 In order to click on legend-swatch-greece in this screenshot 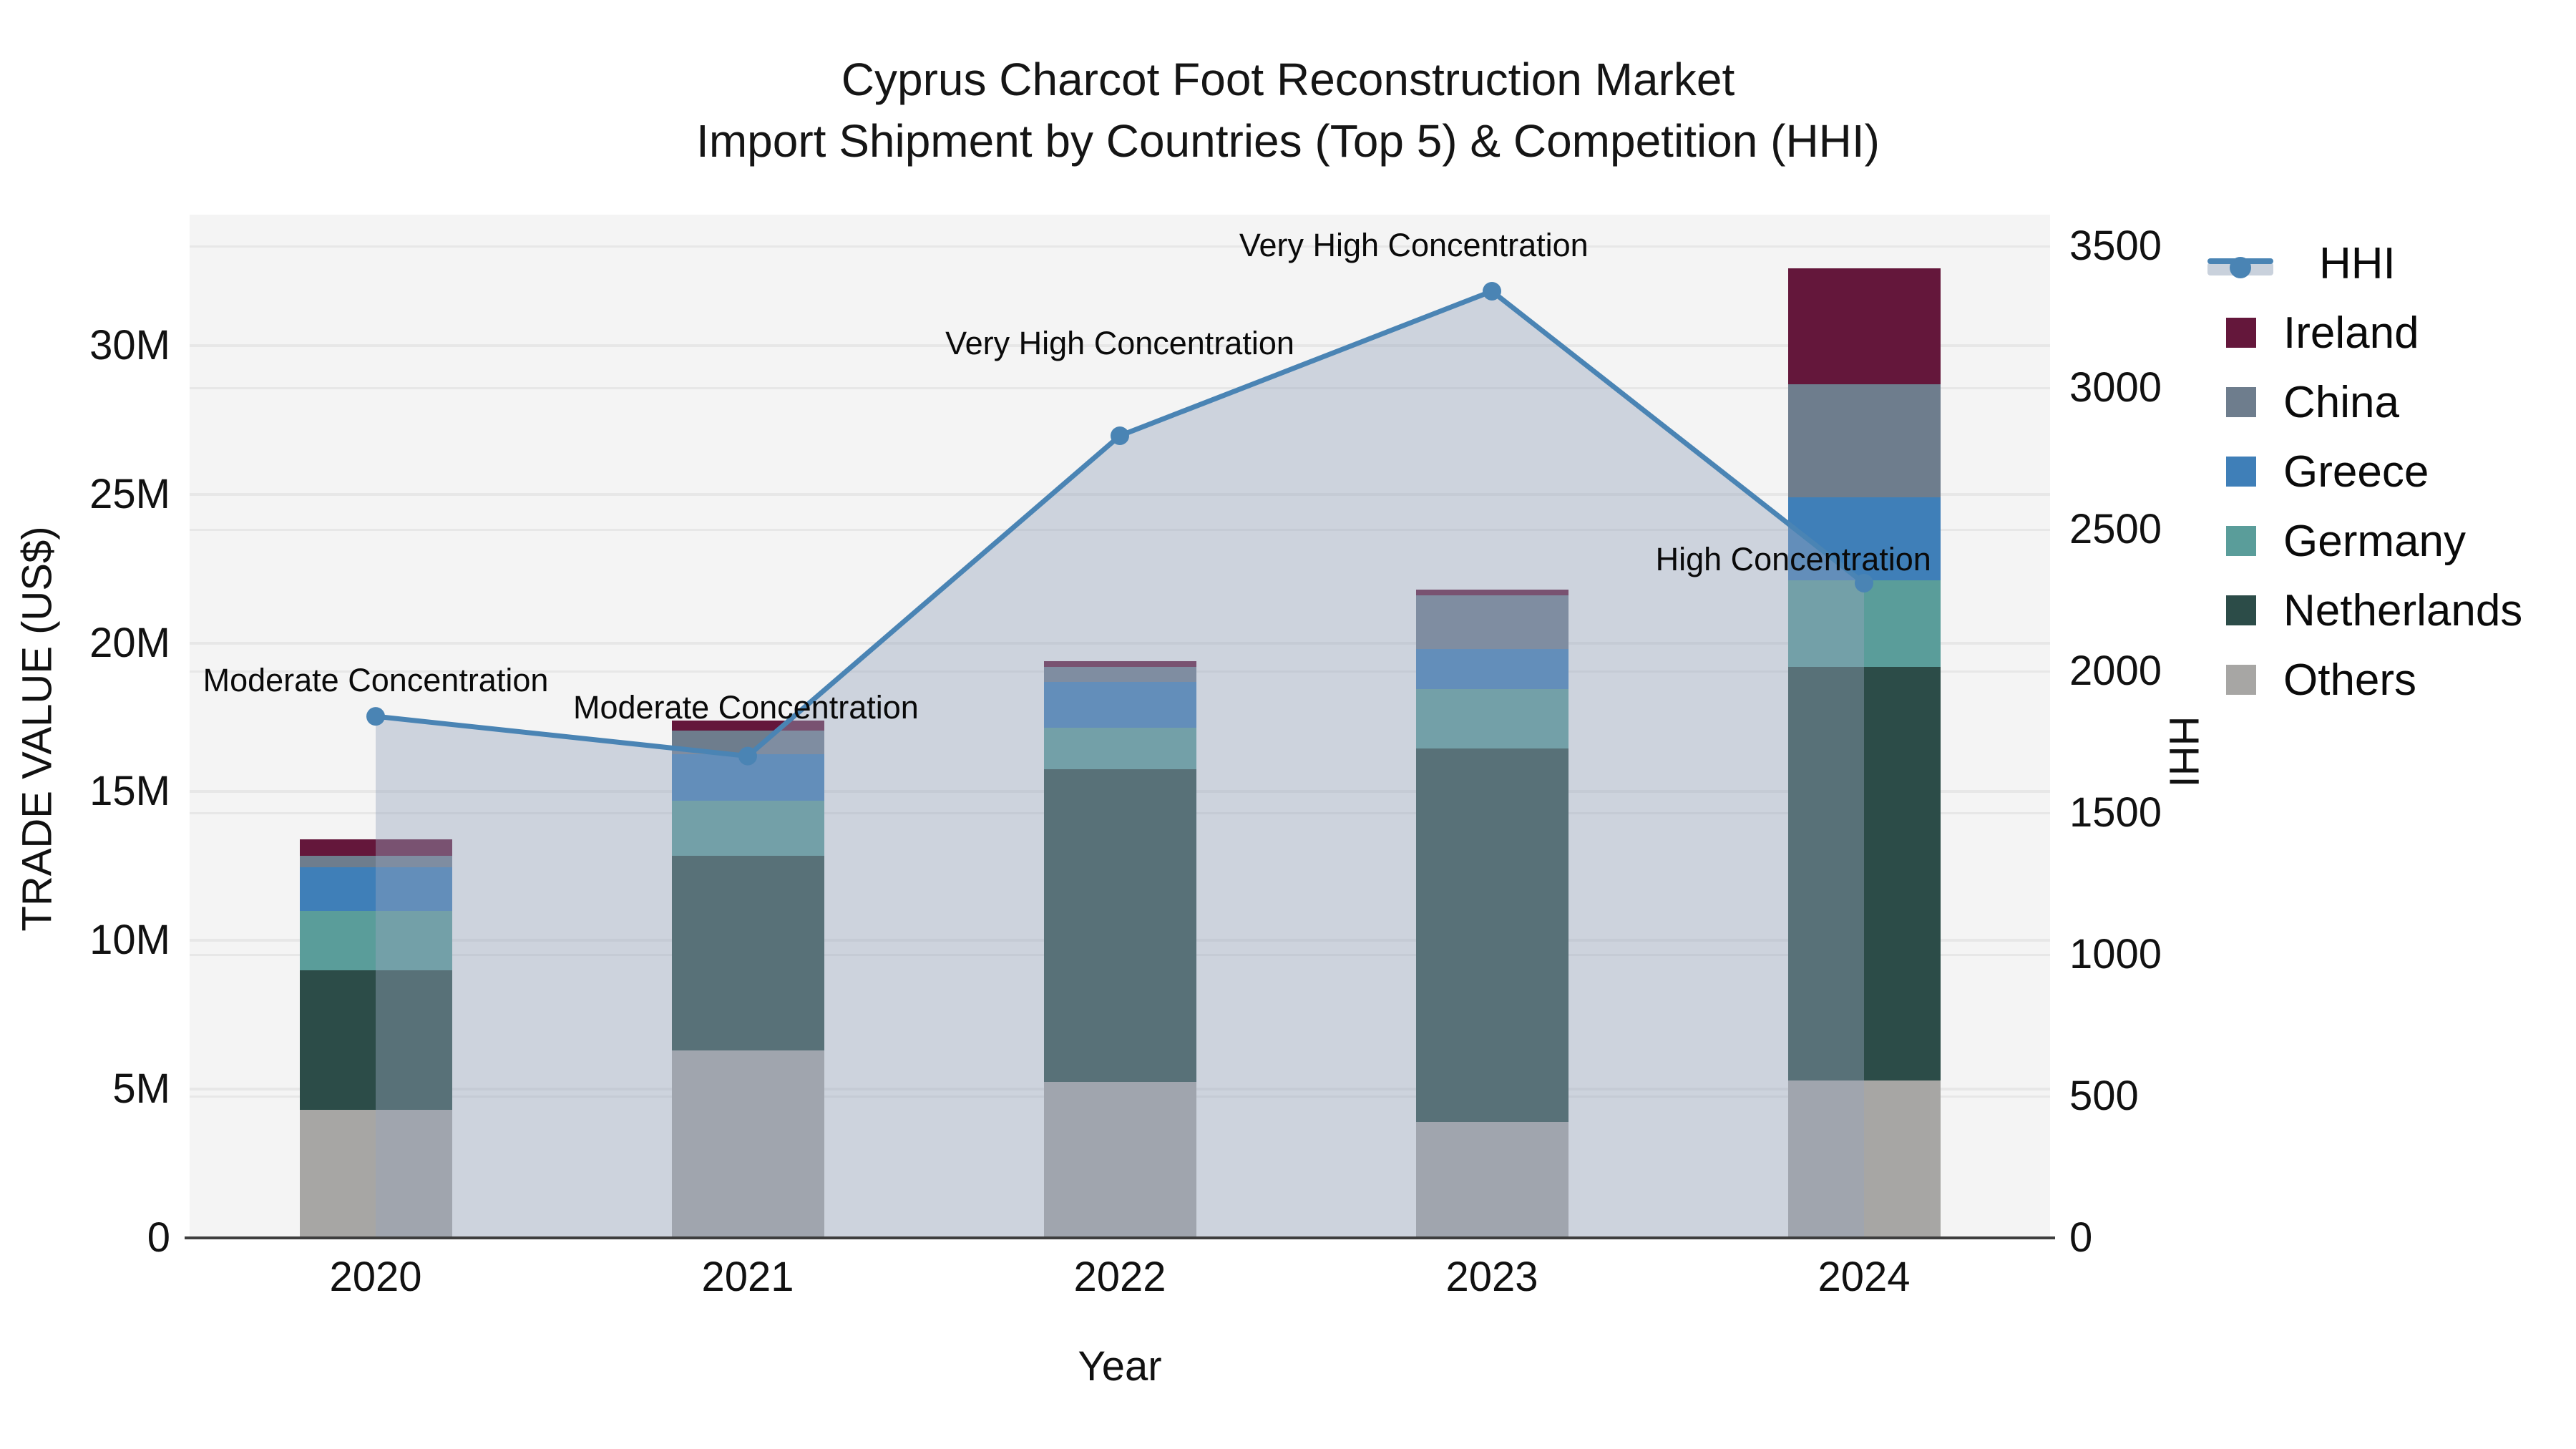, I will do `click(2241, 472)`.